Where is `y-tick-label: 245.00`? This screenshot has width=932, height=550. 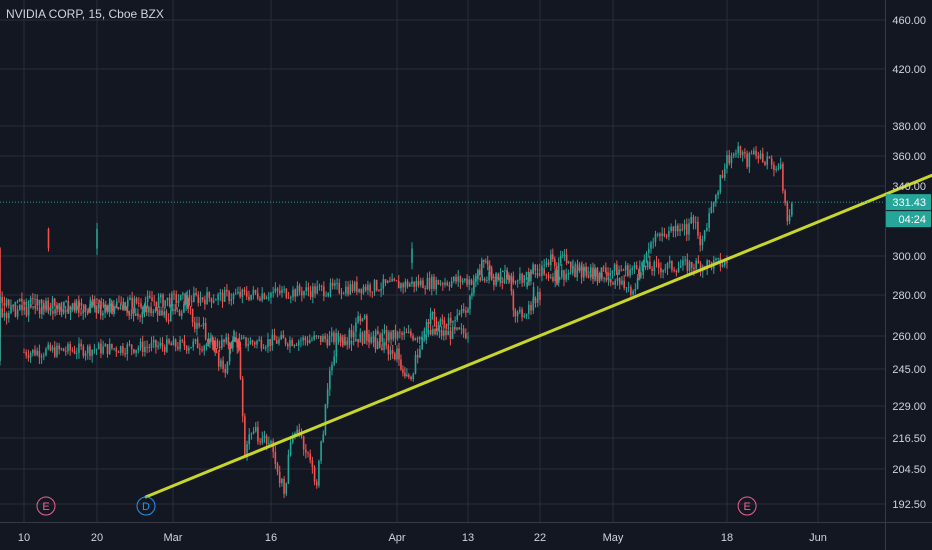
y-tick-label: 245.00 is located at coordinates (909, 370).